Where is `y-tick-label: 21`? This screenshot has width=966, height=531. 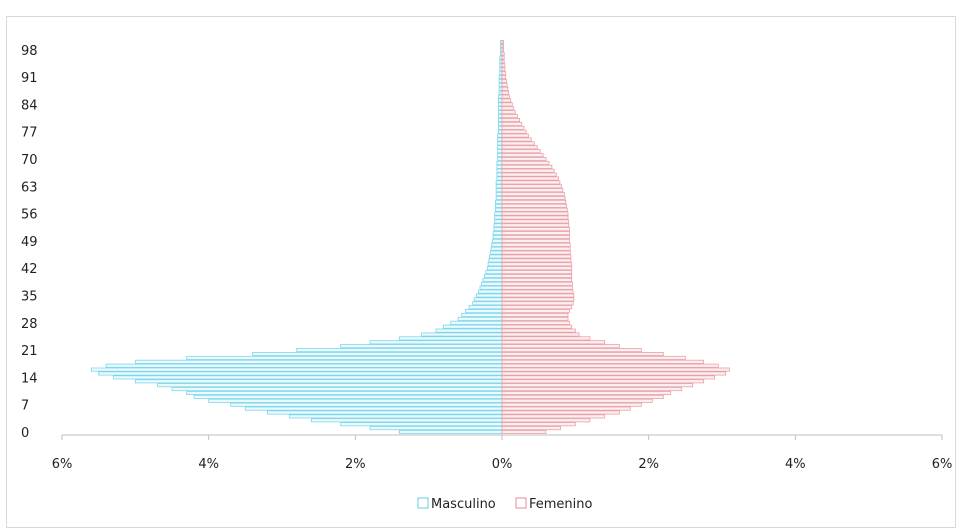
y-tick-label: 21 is located at coordinates (29, 351).